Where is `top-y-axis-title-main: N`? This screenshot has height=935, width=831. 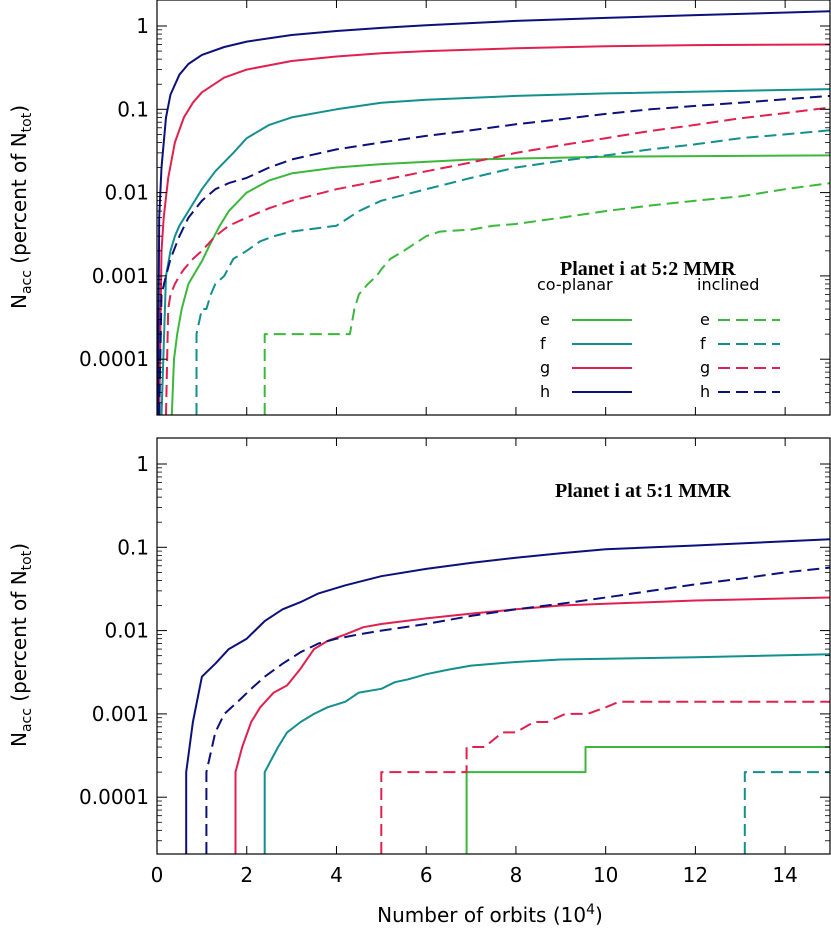
top-y-axis-title-main: N is located at coordinates (19, 301).